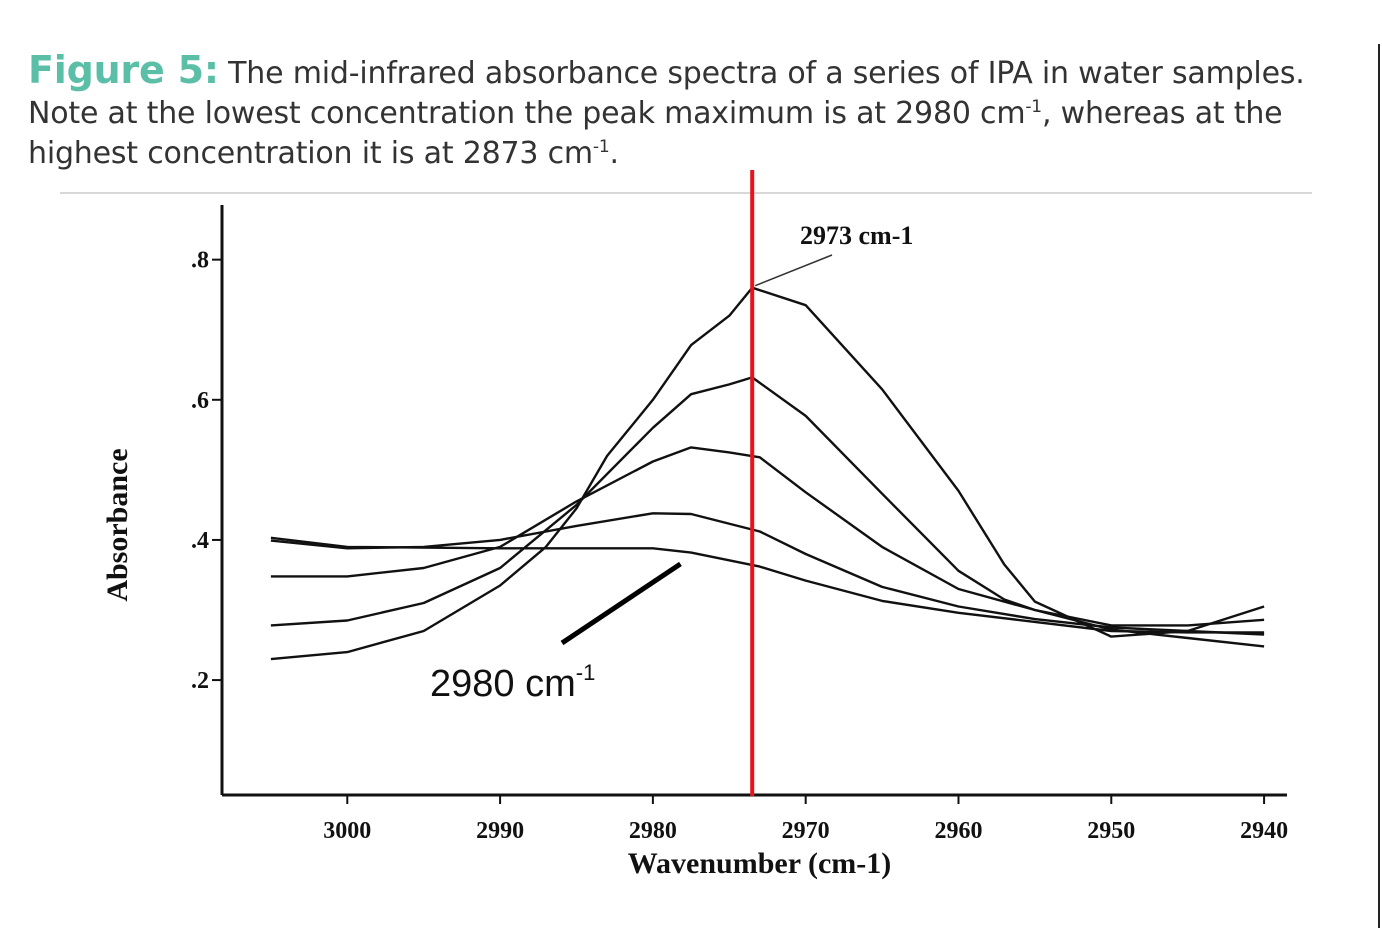 Image resolution: width=1382 pixels, height=928 pixels. Describe the element at coordinates (760, 863) in the screenshot. I see `x-axis-title: Wavenumber (cm-1)` at that location.